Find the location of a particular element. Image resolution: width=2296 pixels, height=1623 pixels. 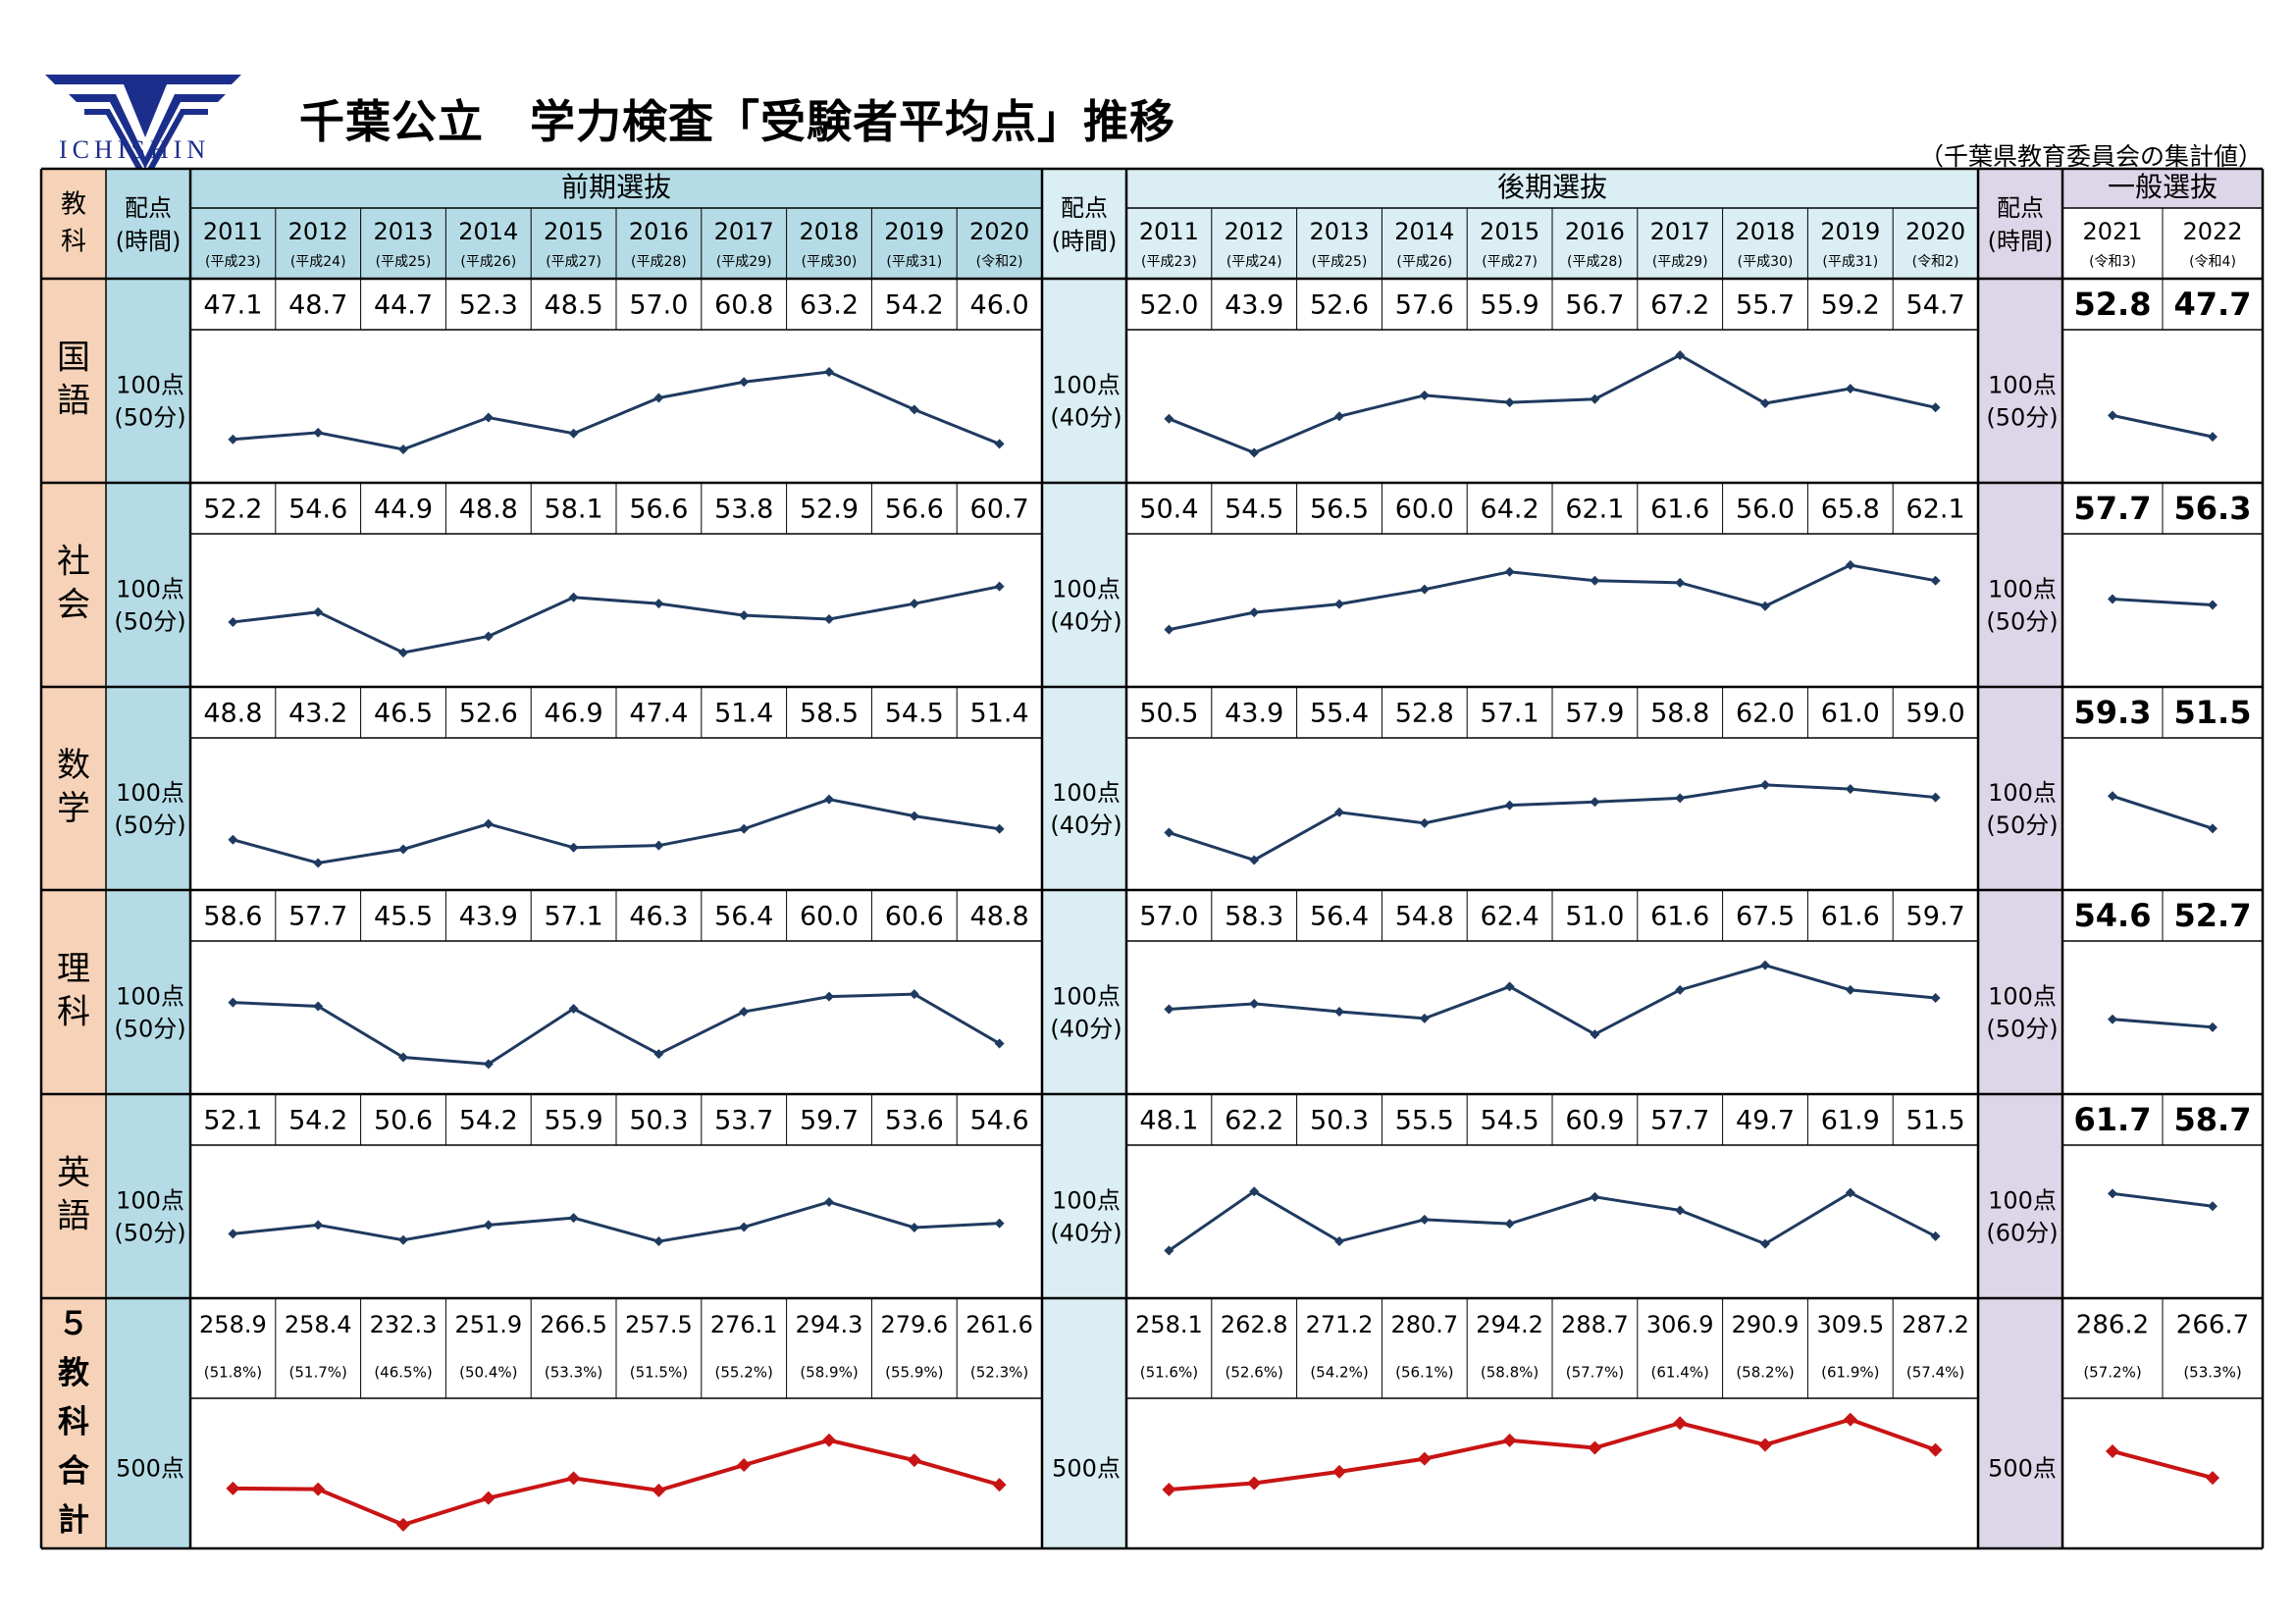

points-header: 配点 is located at coordinates (148, 208).